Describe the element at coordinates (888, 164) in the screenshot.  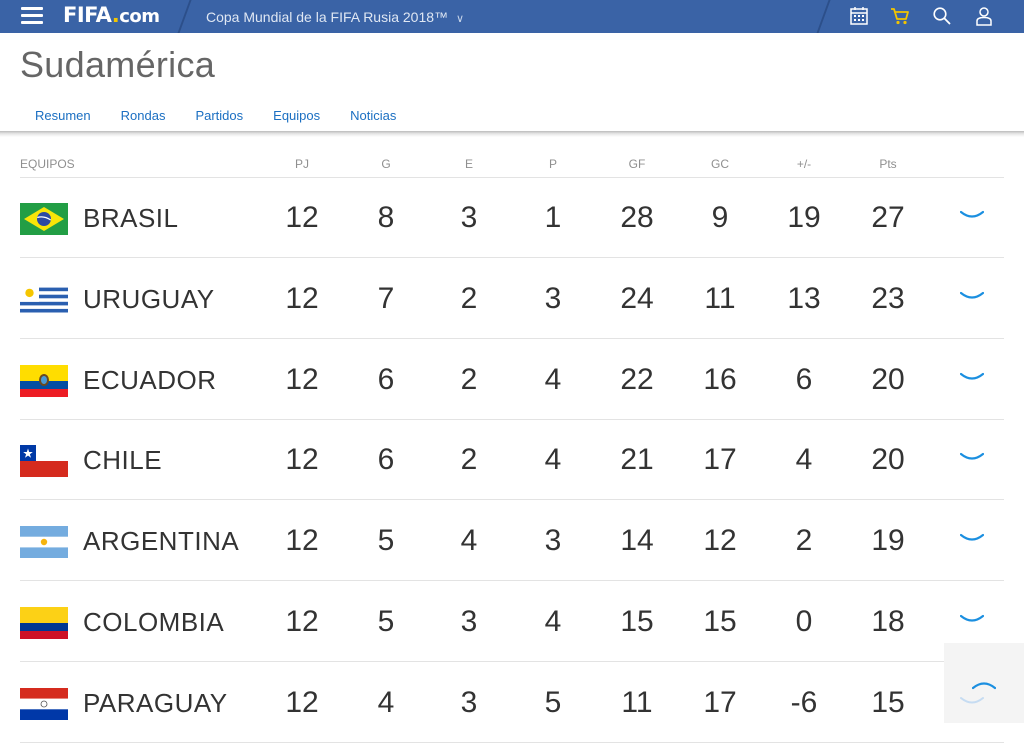
I see `column-header-pts: Pts` at that location.